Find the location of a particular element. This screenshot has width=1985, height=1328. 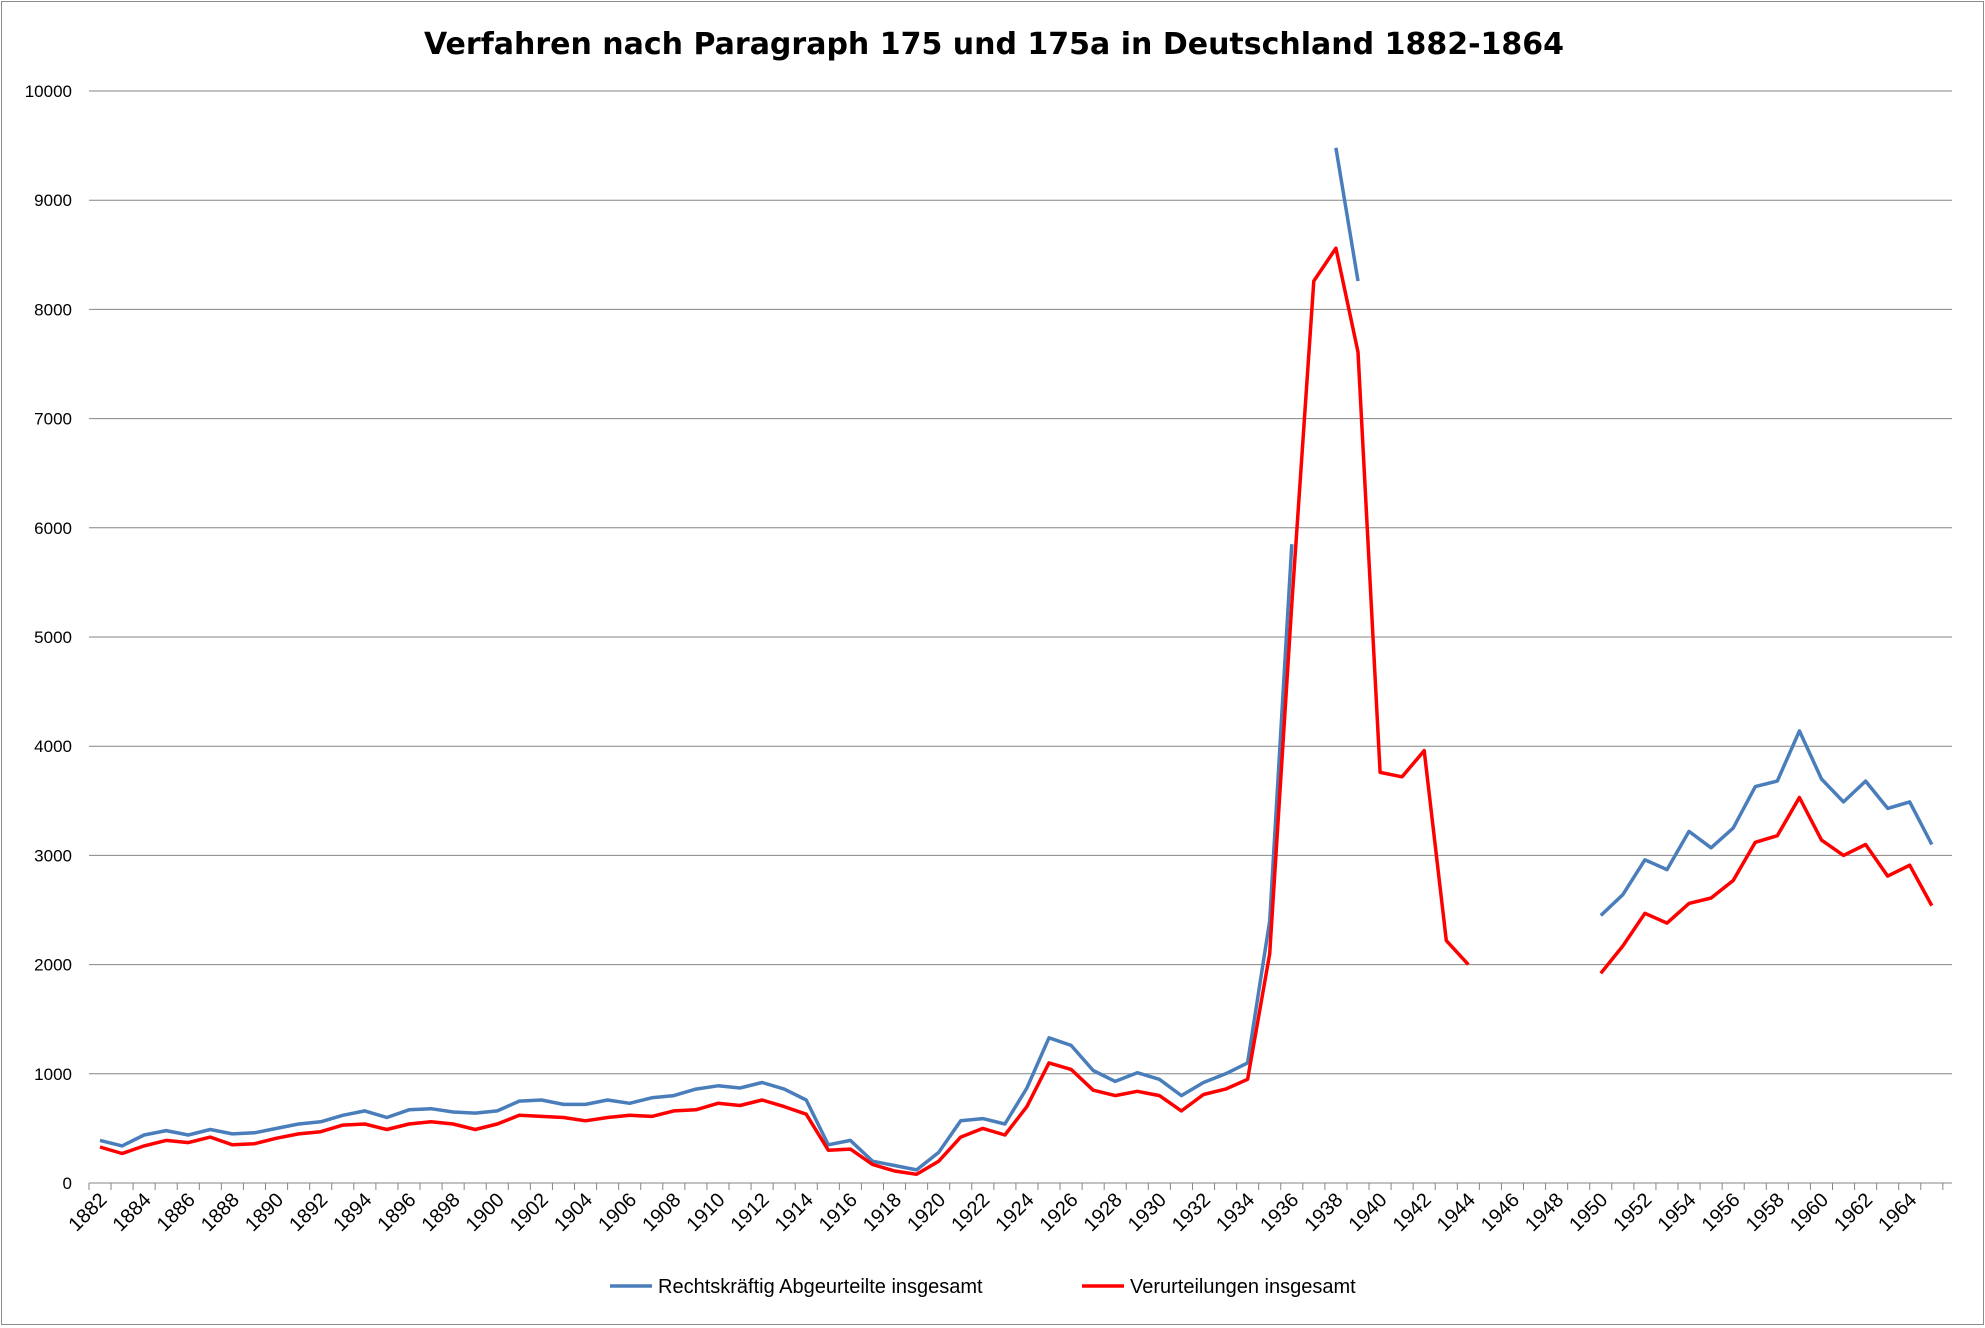

x-tick-label: 1926 is located at coordinates (1059, 1212).